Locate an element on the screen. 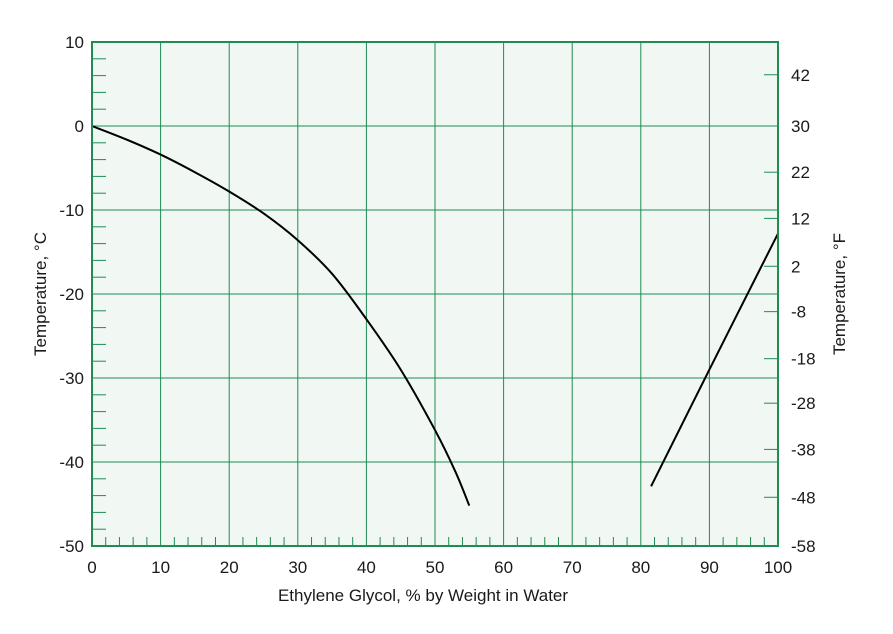  y-left-tick-labels: 10 0 -10 -20 -30 -40 -50 is located at coordinates (71, 294).